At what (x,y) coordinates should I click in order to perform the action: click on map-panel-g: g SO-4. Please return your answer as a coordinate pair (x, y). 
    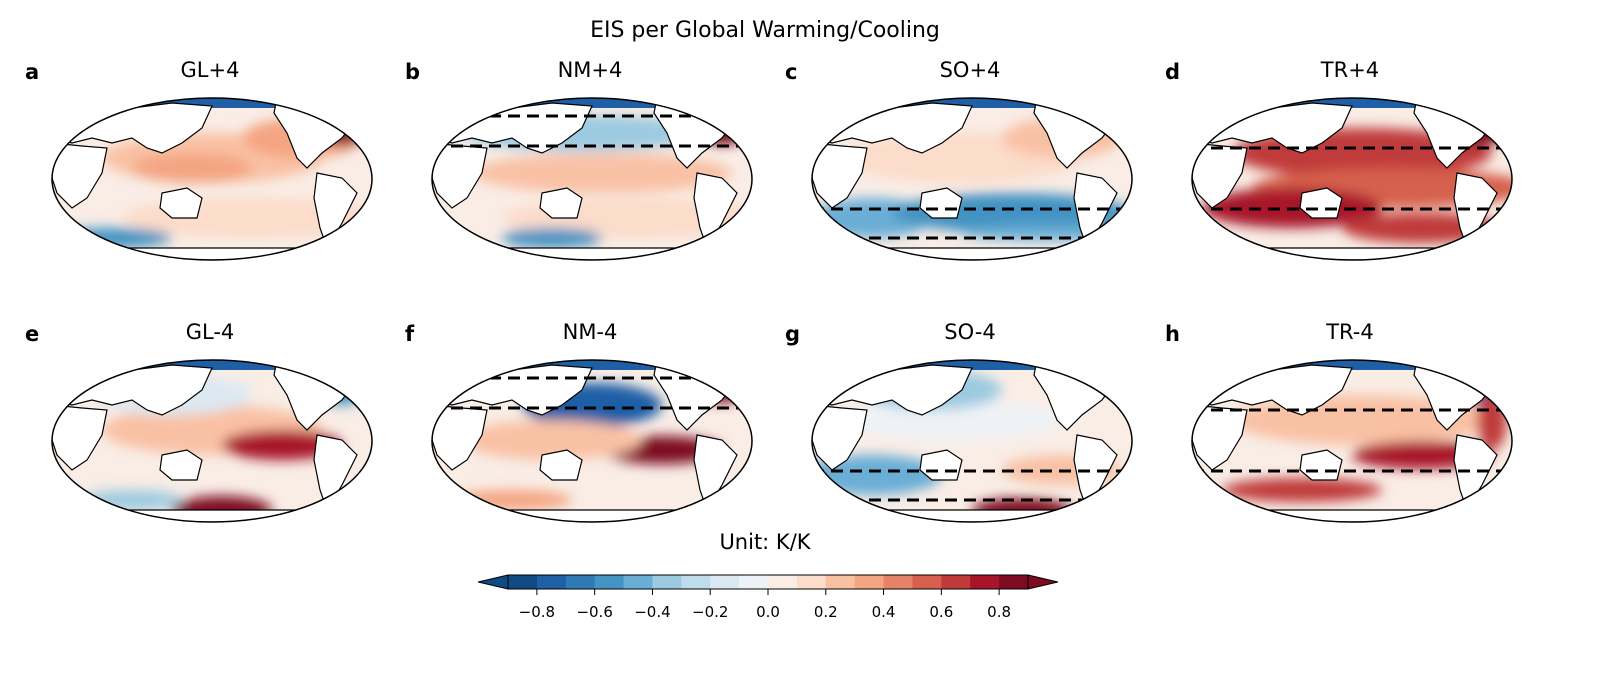
    Looking at the image, I should click on (960, 421).